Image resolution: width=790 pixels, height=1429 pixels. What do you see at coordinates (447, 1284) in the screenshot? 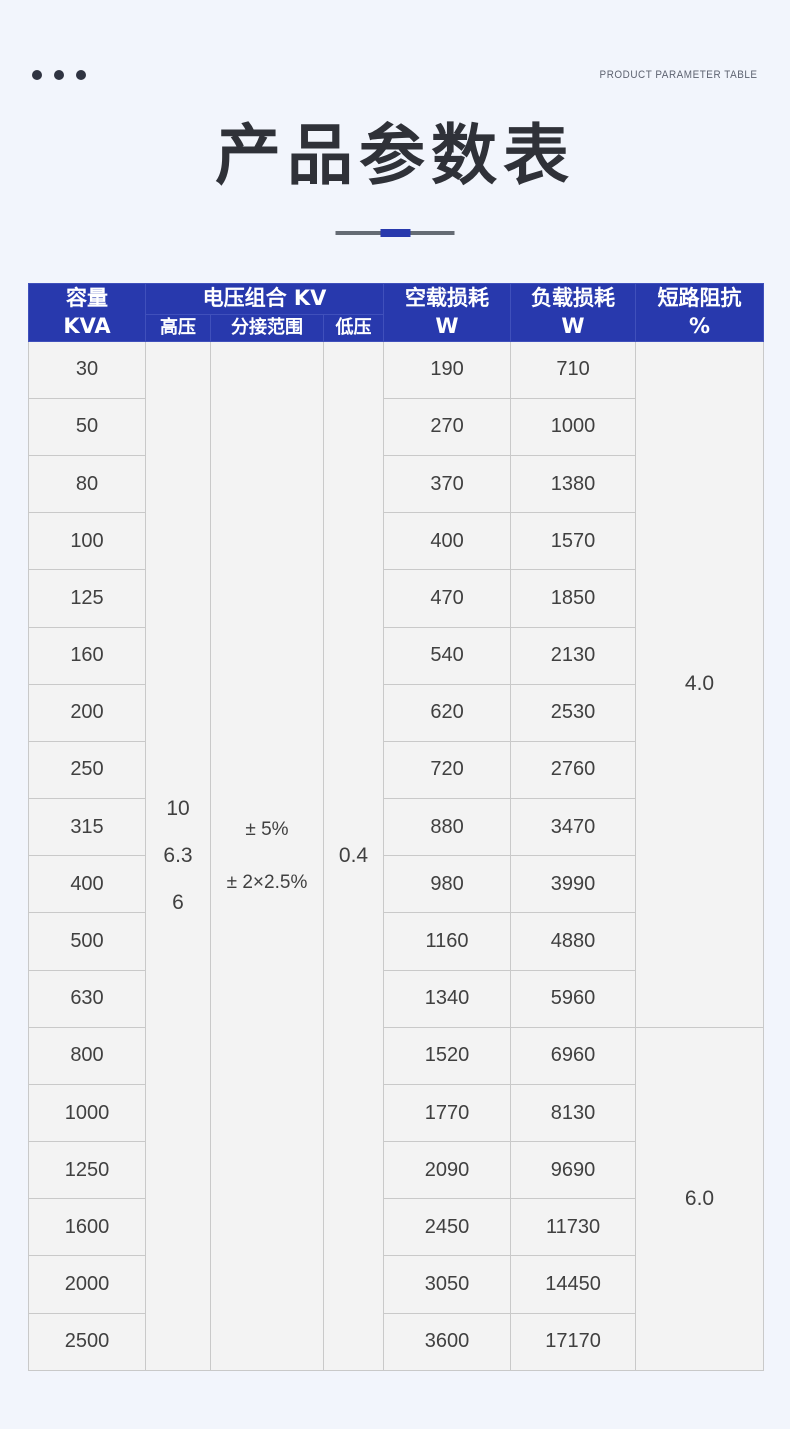
I see `cell-no-load-loss: 3050` at bounding box center [447, 1284].